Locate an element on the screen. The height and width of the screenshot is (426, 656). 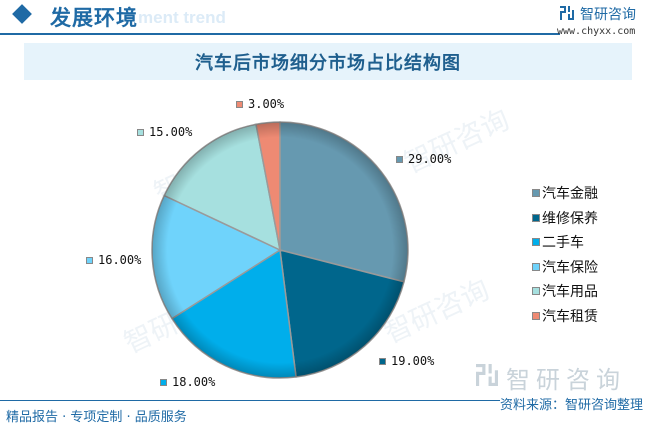
brand-url: www.chyxx.com is located at coordinates (596, 31).